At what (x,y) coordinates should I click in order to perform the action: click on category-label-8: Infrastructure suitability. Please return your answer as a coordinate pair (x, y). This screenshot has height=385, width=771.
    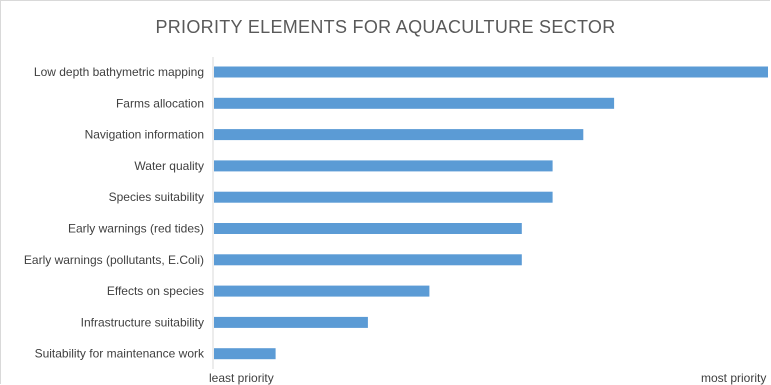
    Looking at the image, I should click on (142, 322).